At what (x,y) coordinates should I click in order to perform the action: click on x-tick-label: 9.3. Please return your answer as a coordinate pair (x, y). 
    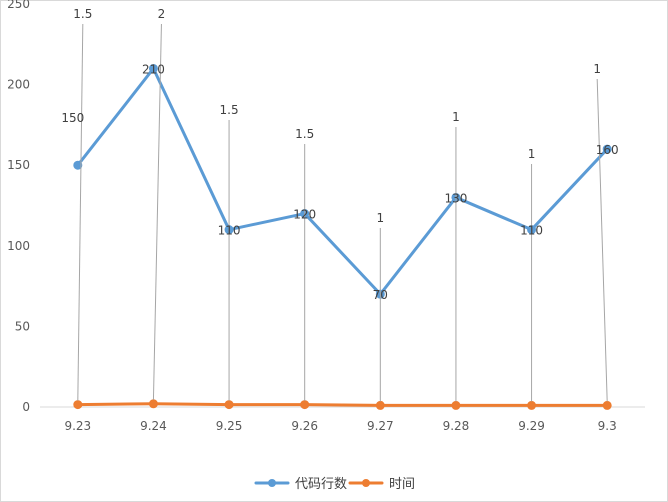
    Looking at the image, I should click on (607, 426).